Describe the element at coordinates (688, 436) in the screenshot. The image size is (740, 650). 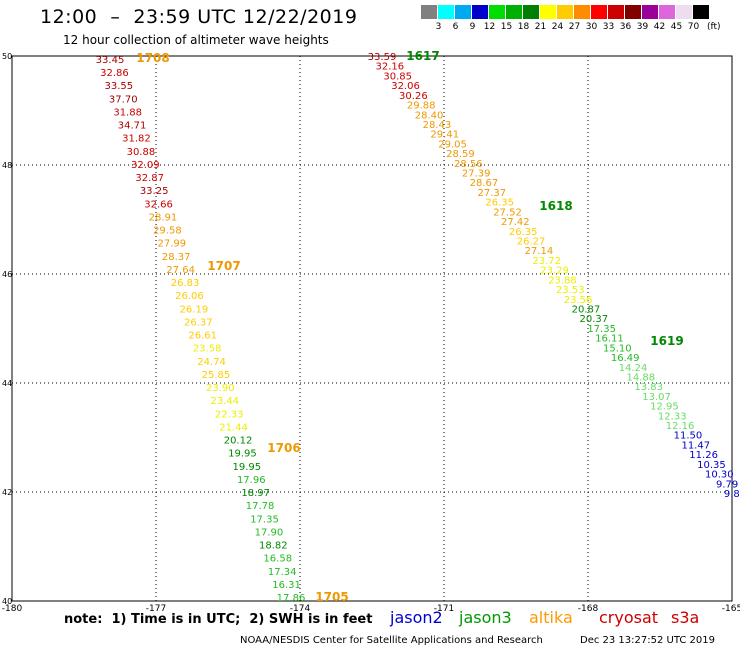
I see `east-track-swh-value: 11.50` at that location.